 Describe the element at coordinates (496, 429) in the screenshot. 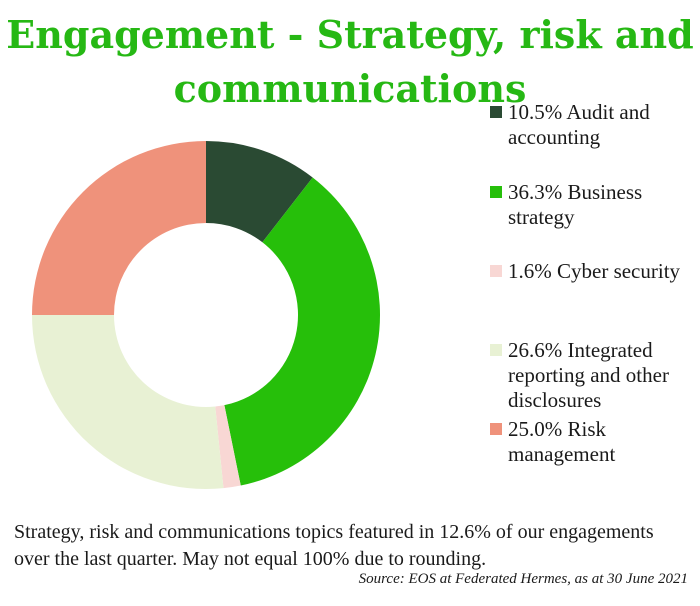

I see `legend-swatch-risk` at that location.